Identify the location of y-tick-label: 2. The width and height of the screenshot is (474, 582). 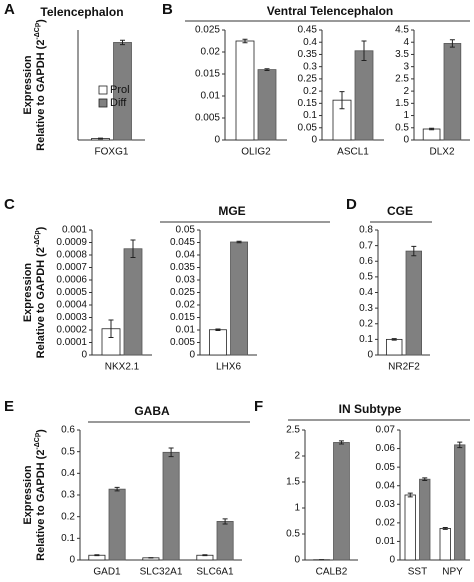
(406, 91).